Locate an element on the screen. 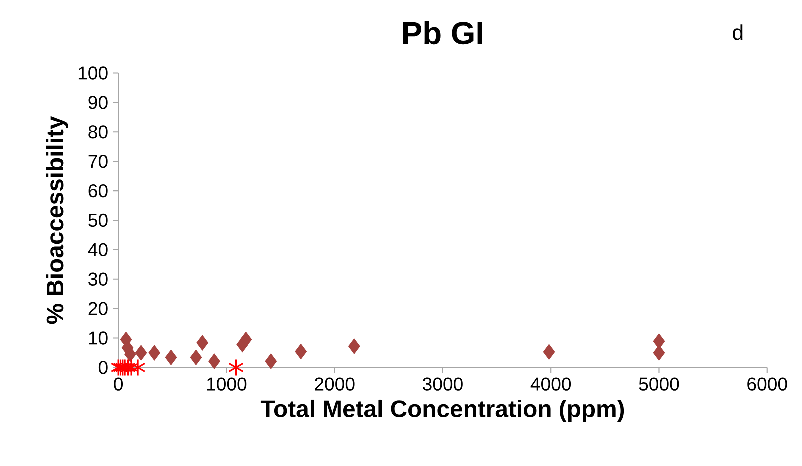 The width and height of the screenshot is (802, 466). x-tick-label: 4000 is located at coordinates (551, 384).